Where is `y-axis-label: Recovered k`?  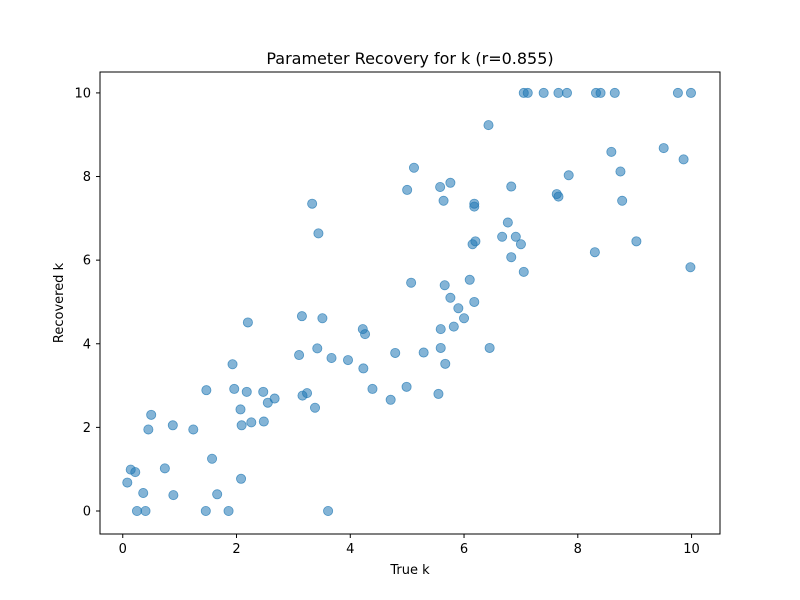 y-axis-label: Recovered k is located at coordinates (59, 302).